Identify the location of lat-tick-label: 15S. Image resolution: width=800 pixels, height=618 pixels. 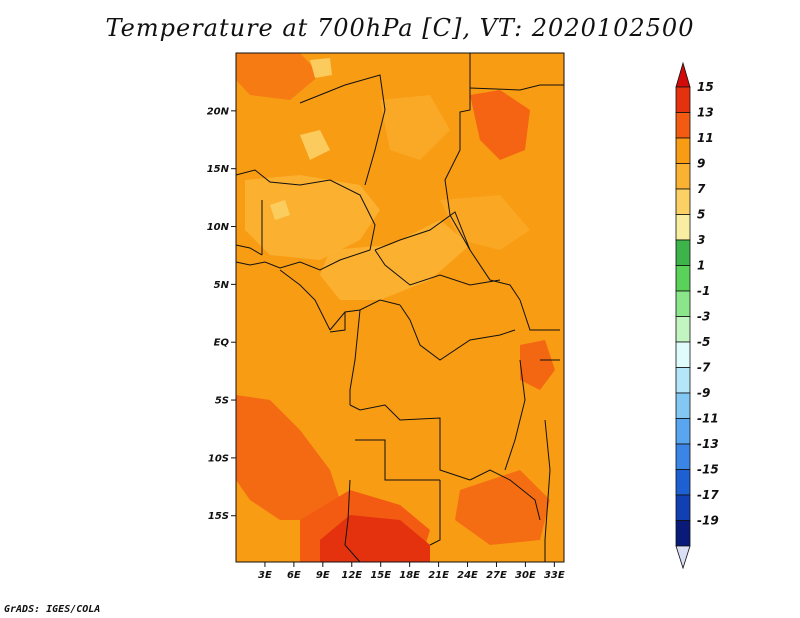
(218, 516).